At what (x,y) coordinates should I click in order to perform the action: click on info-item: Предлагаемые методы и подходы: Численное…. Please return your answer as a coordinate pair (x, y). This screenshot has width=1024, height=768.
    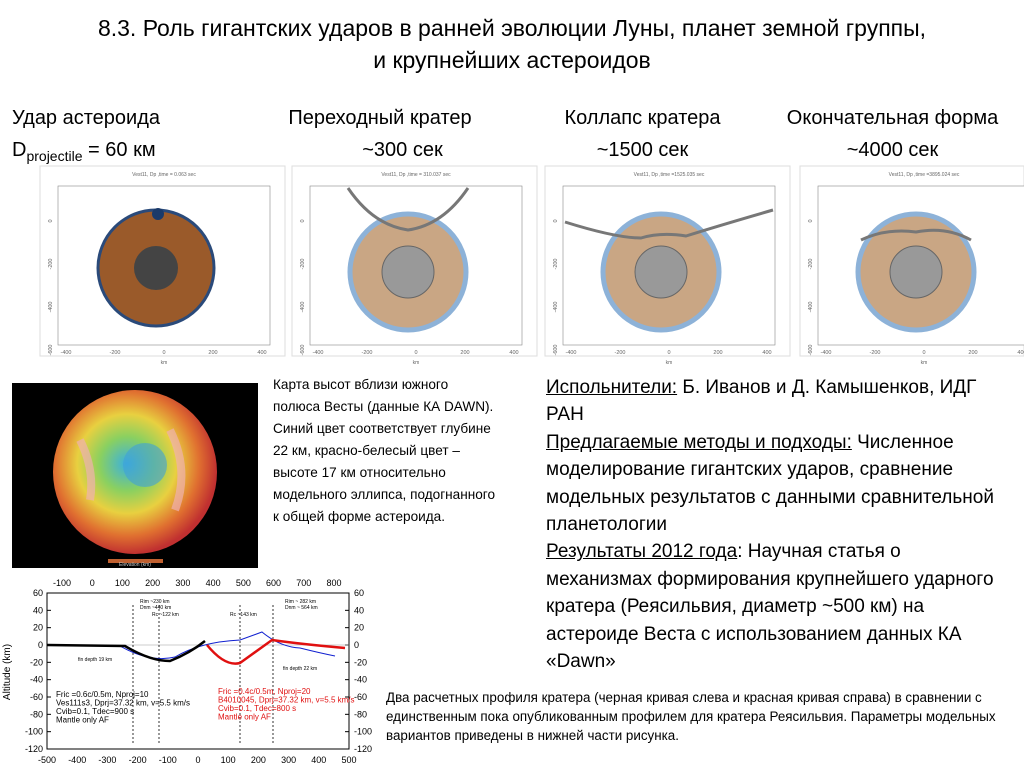
    Looking at the image, I should click on (777, 484).